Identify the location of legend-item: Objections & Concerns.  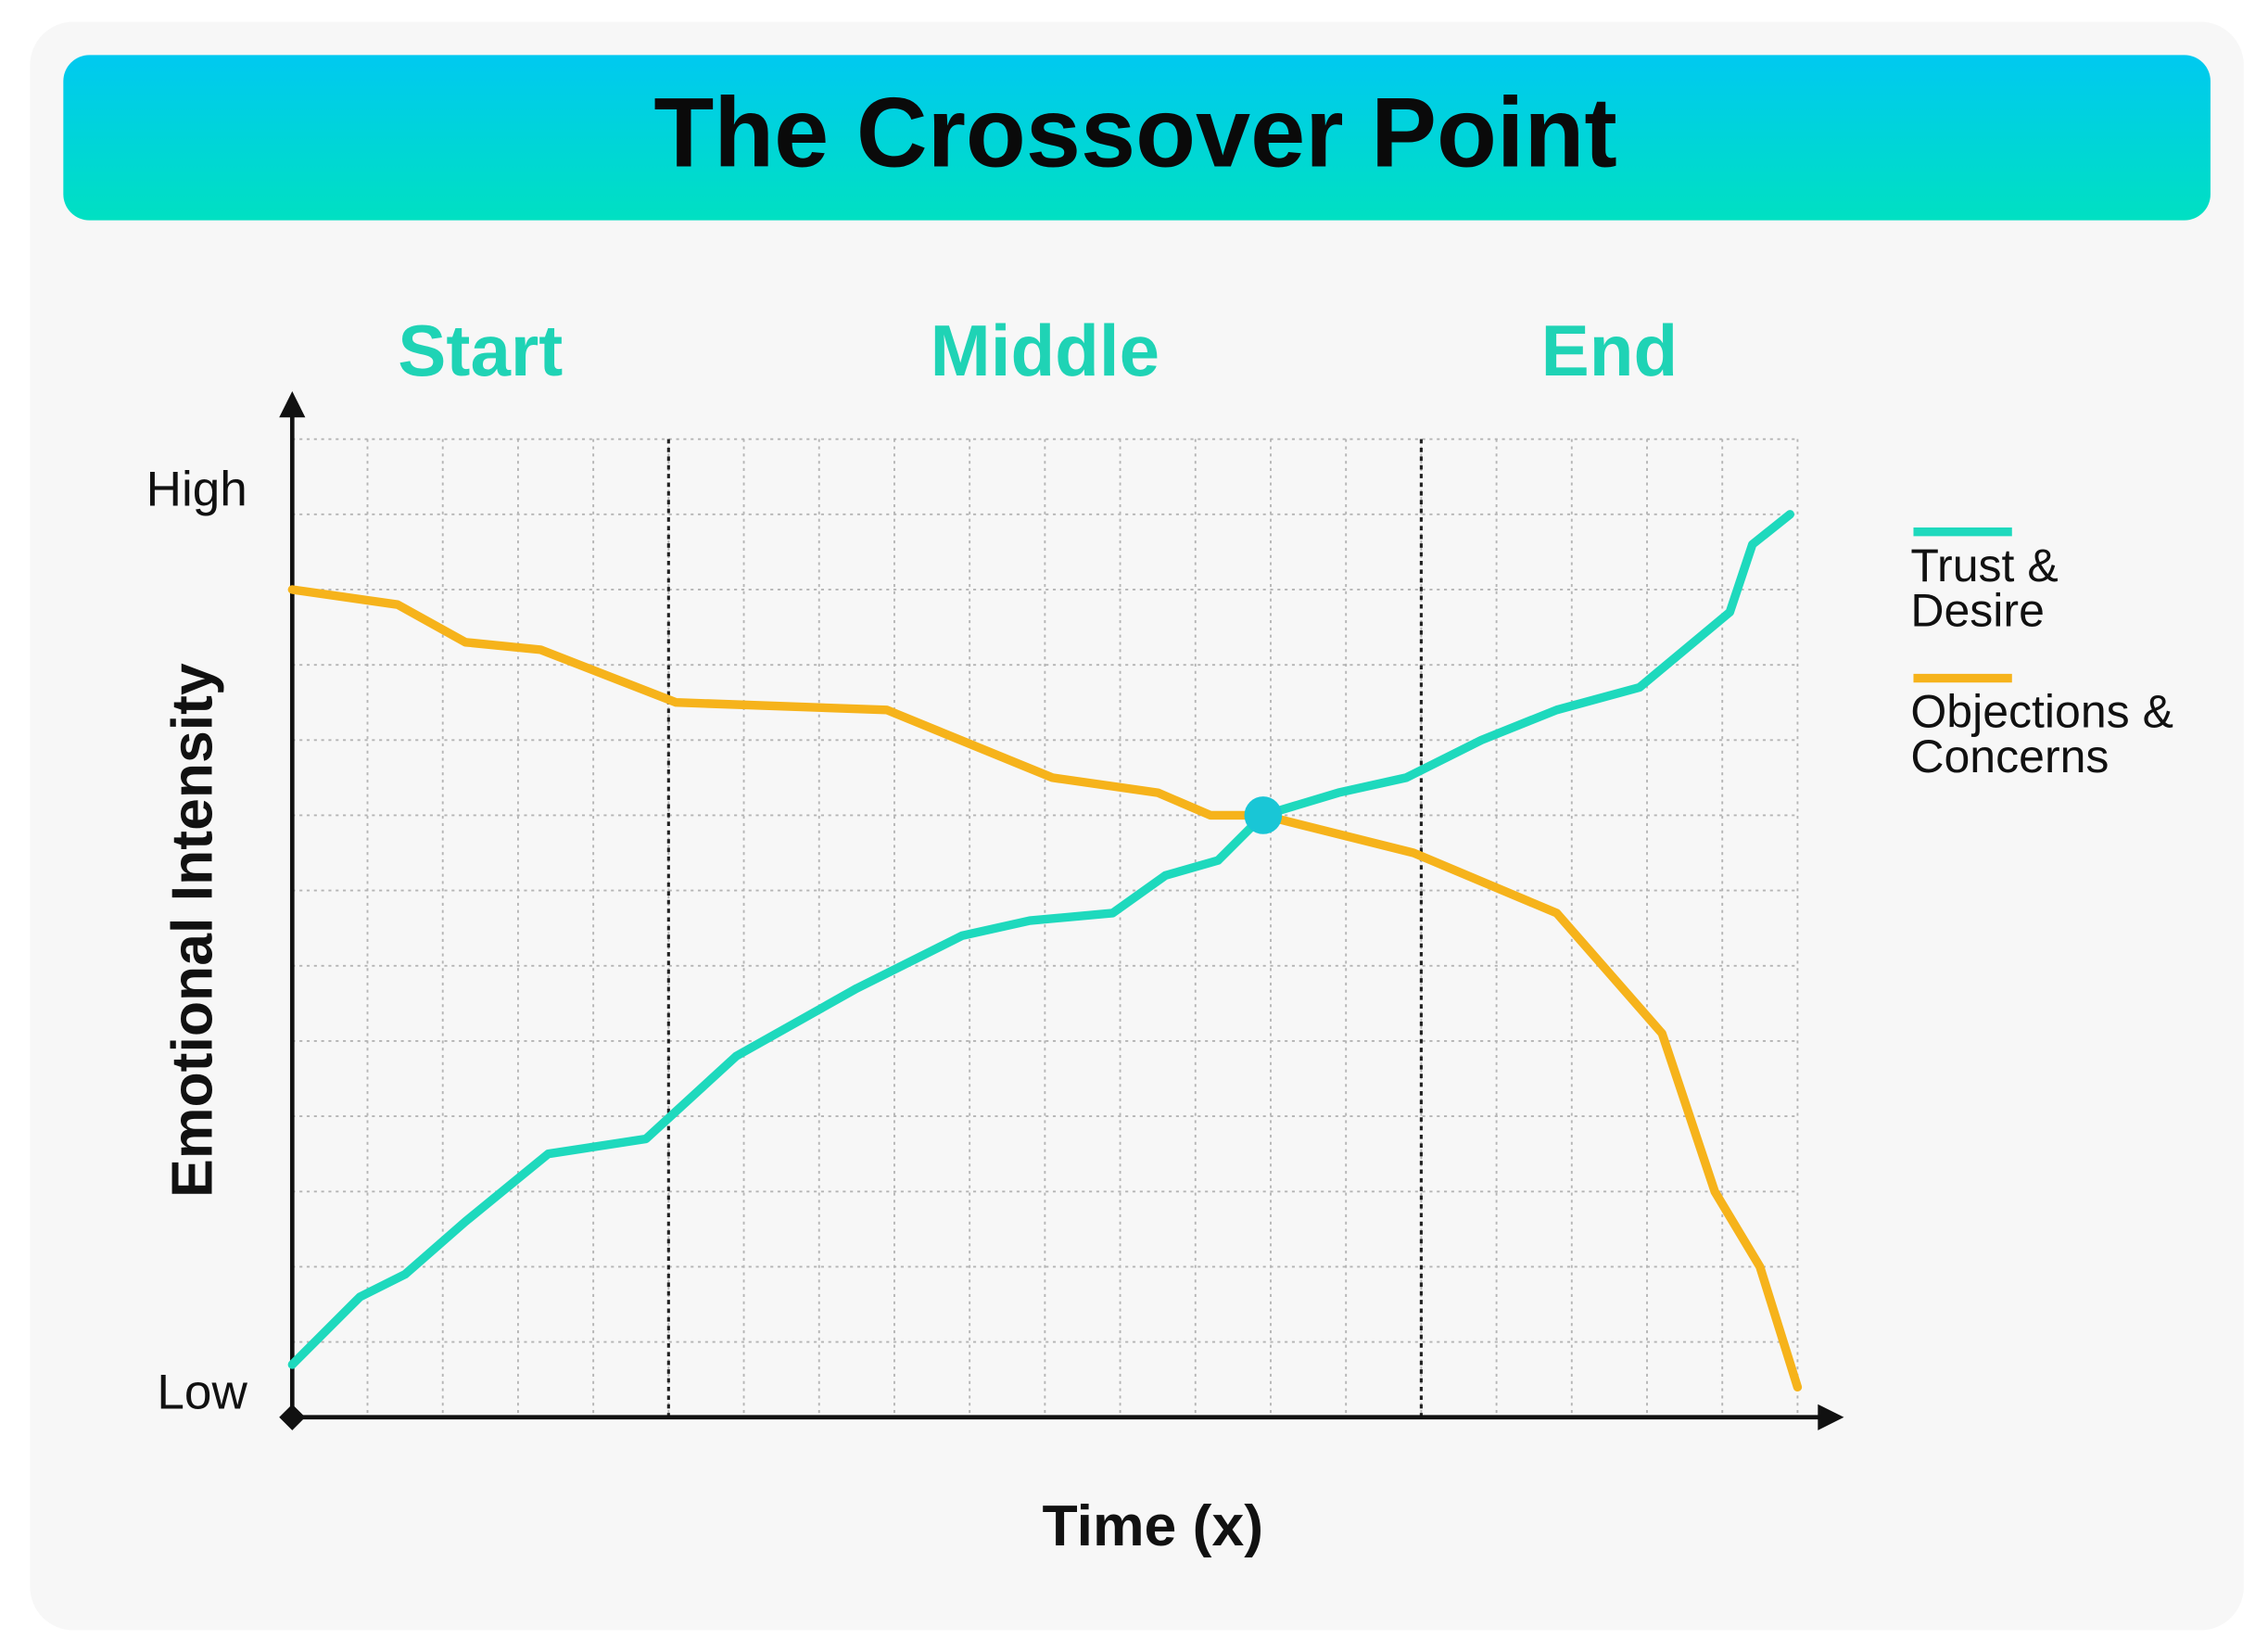
(2041, 736).